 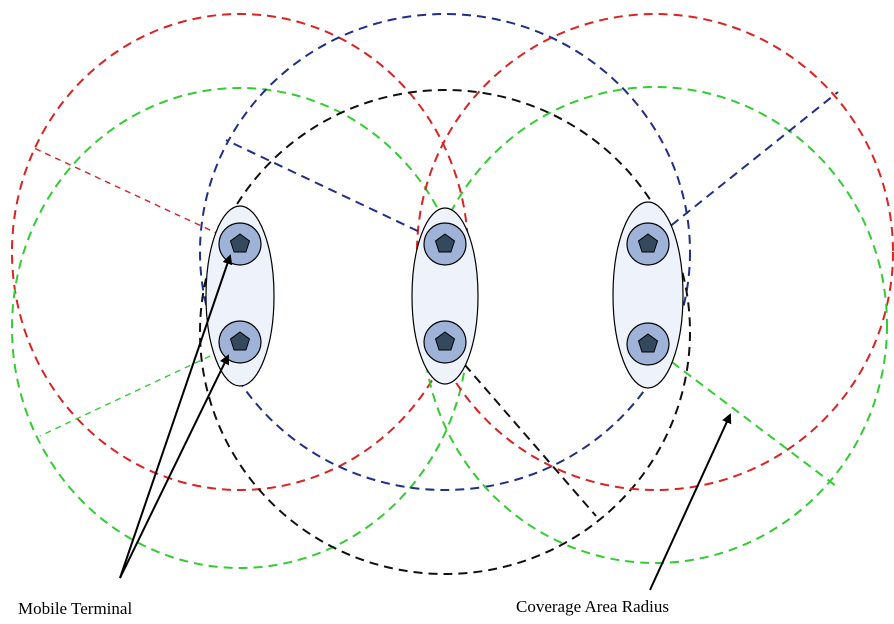 I want to click on arrow-to-upper-terminal, so click(x=176, y=416).